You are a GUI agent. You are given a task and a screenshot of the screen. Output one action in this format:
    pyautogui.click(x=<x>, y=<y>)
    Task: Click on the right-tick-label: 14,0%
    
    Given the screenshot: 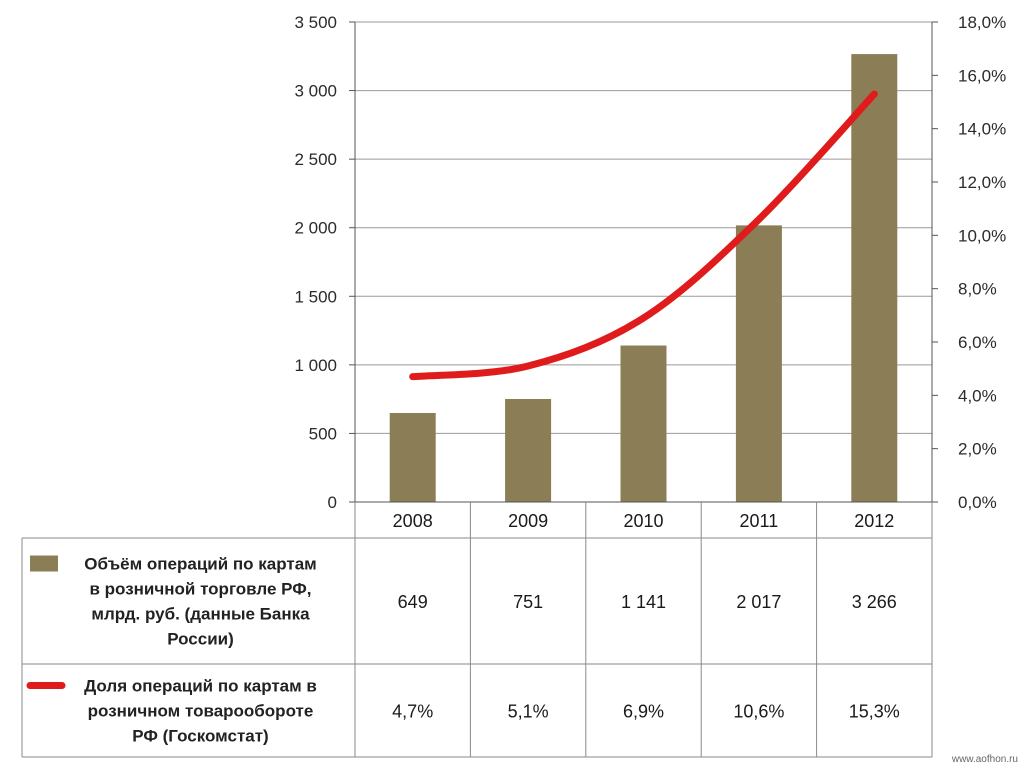 What is the action you would take?
    pyautogui.click(x=982, y=129)
    